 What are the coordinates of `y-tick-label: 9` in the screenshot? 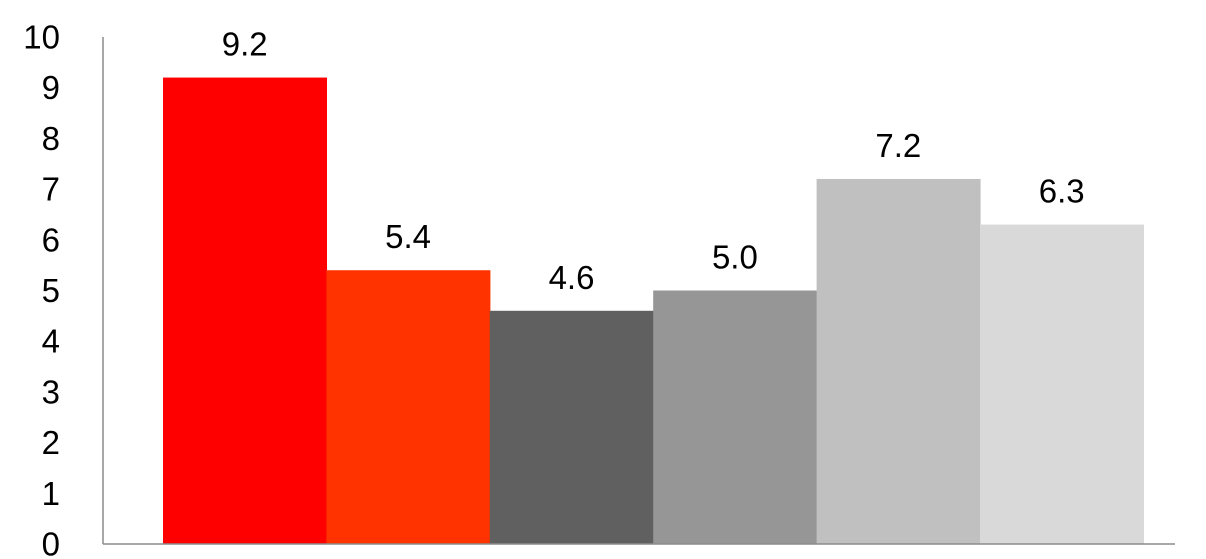 It's located at (51, 87).